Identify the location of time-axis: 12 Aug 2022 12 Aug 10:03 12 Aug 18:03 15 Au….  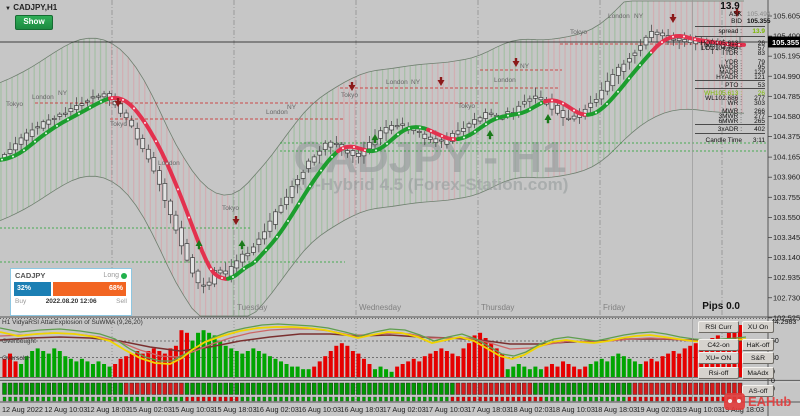
(383, 409).